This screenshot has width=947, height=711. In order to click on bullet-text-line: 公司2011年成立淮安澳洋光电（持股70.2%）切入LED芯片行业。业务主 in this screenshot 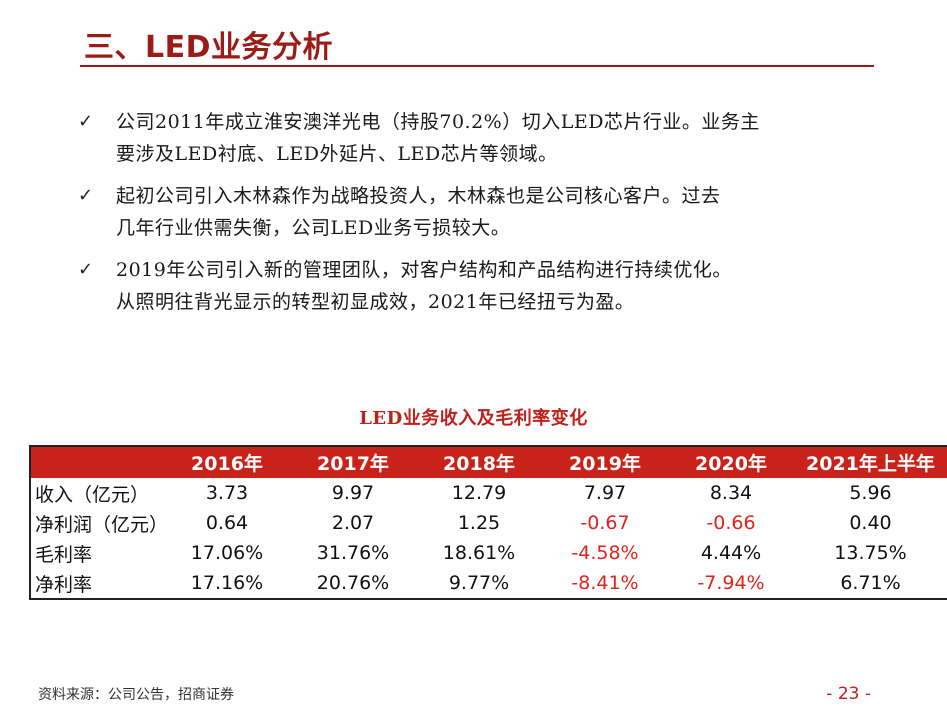, I will do `click(438, 122)`.